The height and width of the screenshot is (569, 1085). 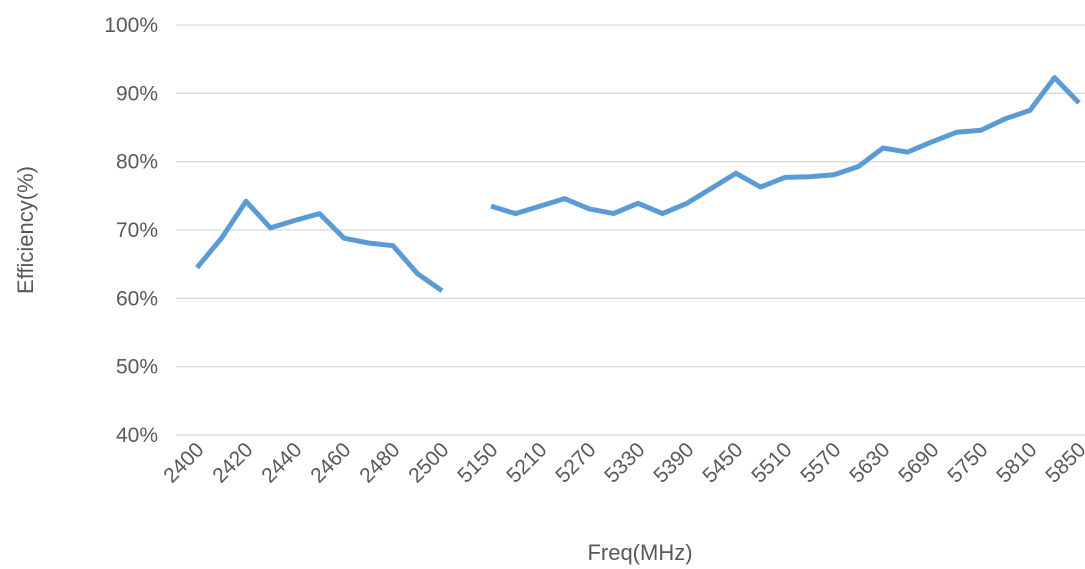 I want to click on x-tick-label: 2400, so click(x=183, y=462).